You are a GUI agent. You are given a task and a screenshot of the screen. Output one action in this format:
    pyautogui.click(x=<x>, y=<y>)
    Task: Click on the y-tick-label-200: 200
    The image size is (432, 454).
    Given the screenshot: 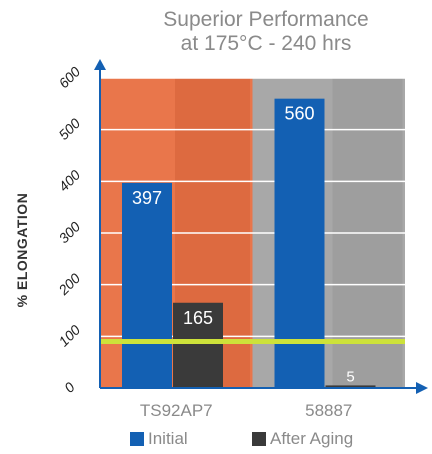 What is the action you would take?
    pyautogui.click(x=69, y=284)
    